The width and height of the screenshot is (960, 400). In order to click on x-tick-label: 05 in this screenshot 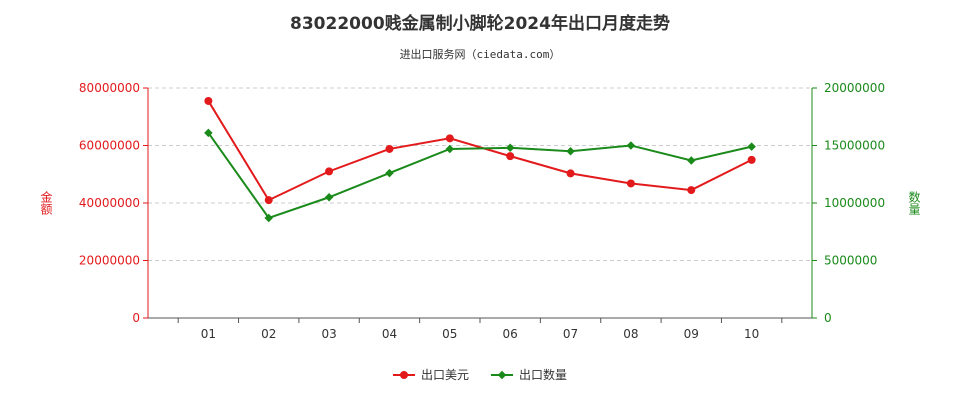, I will do `click(449, 334)`.